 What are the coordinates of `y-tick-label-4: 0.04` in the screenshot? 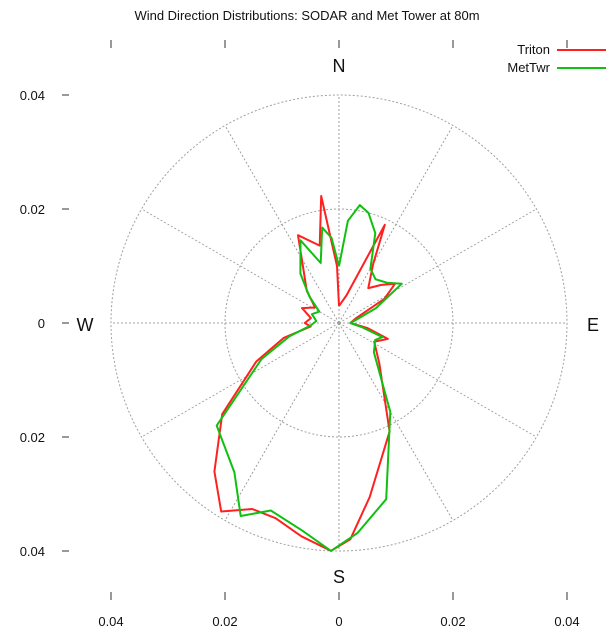 It's located at (32, 551).